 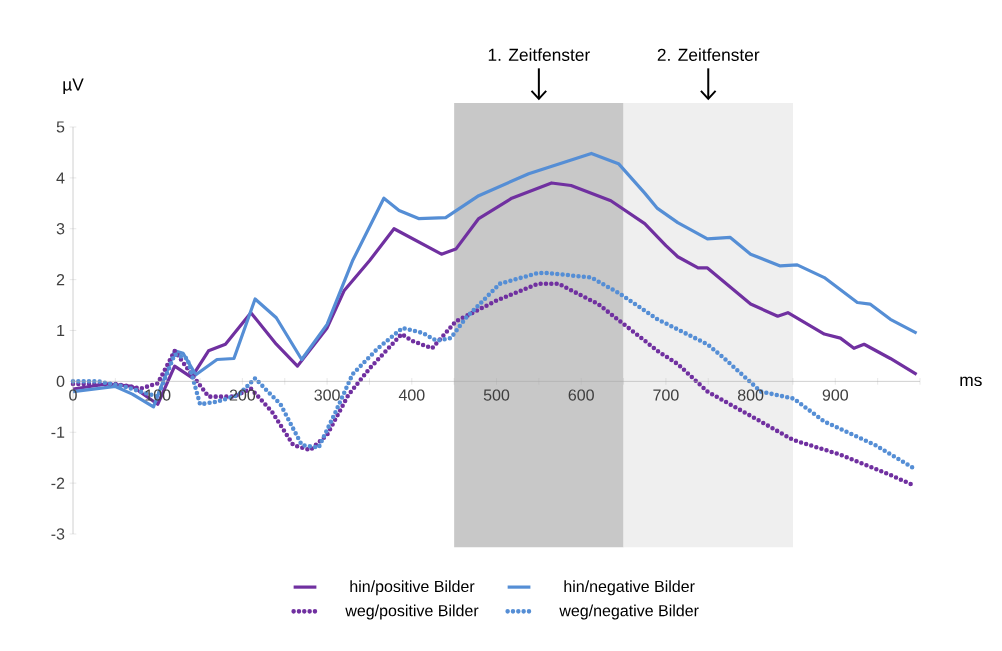 What do you see at coordinates (412, 612) in the screenshot?
I see `legend-label: weg/positive Bilder` at bounding box center [412, 612].